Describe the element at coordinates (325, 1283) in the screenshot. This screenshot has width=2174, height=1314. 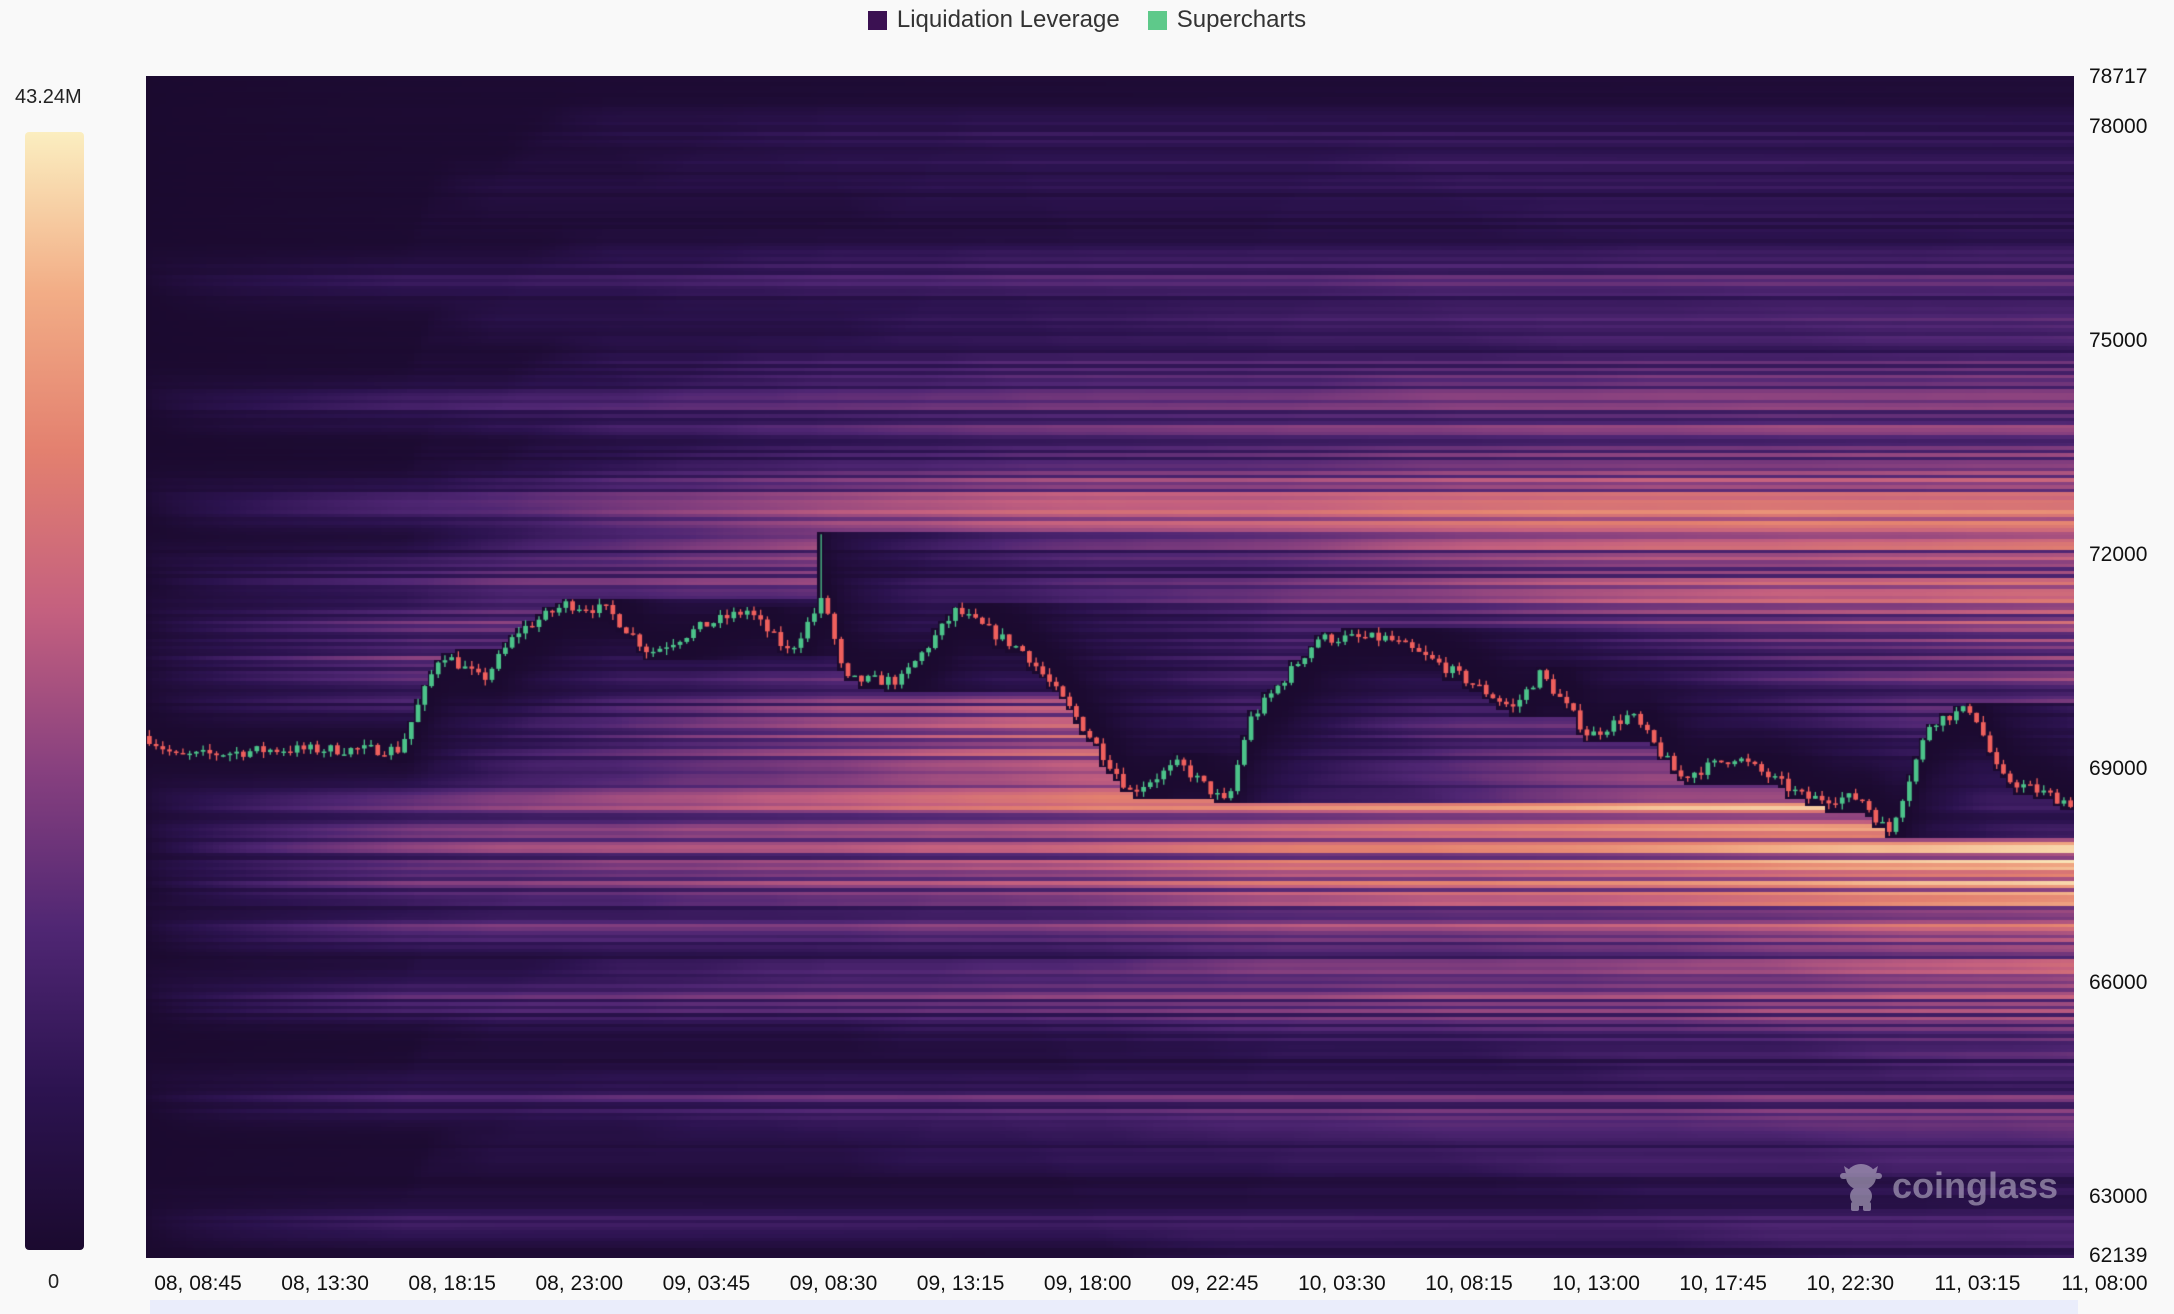
I see `x-tick-label: 08, 13:30` at that location.